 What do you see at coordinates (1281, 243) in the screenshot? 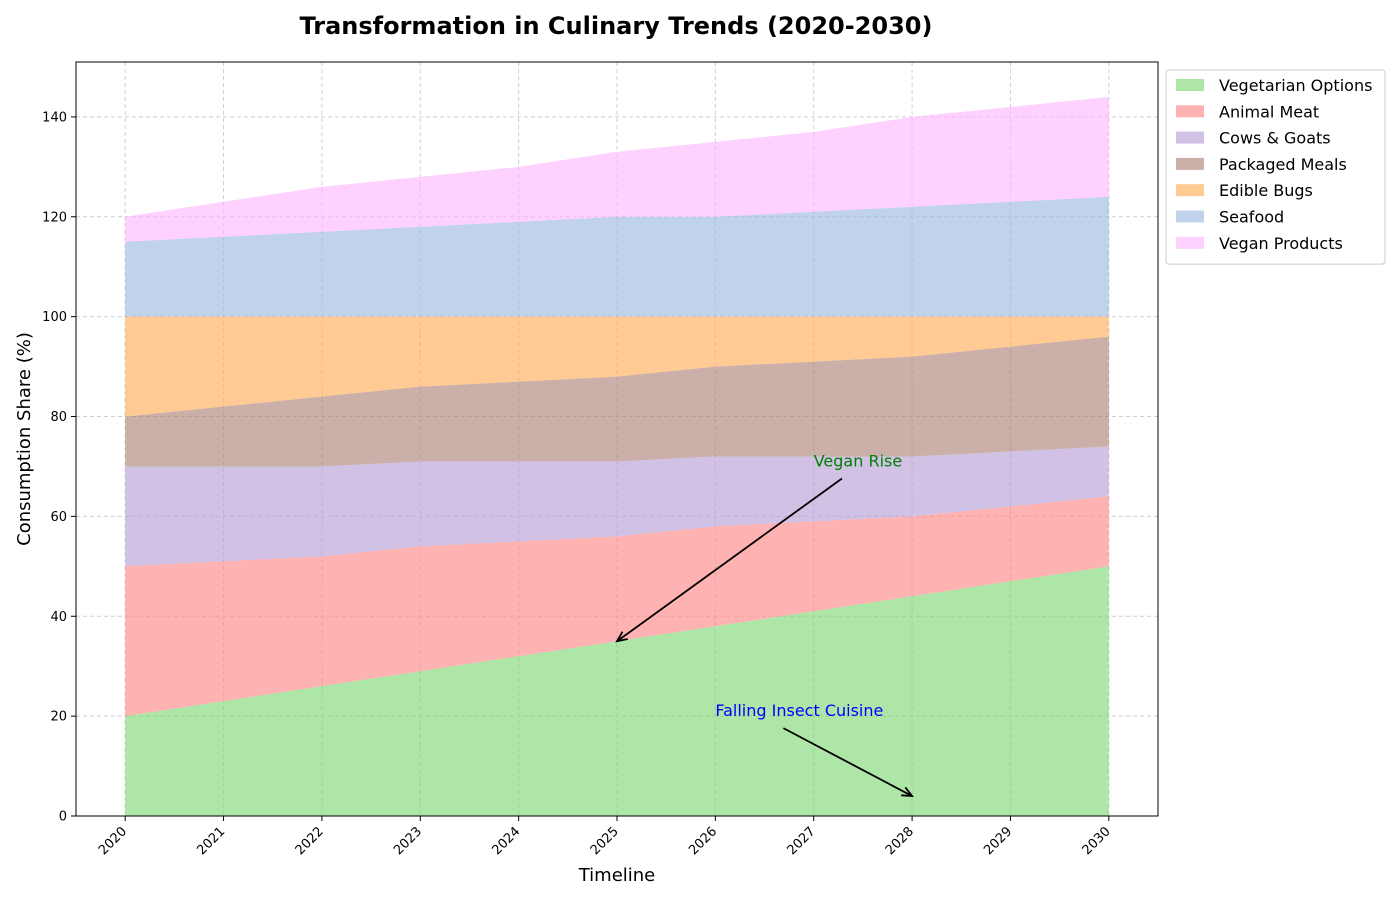
I see `legend-label-vegan-products: Vegan Products` at bounding box center [1281, 243].